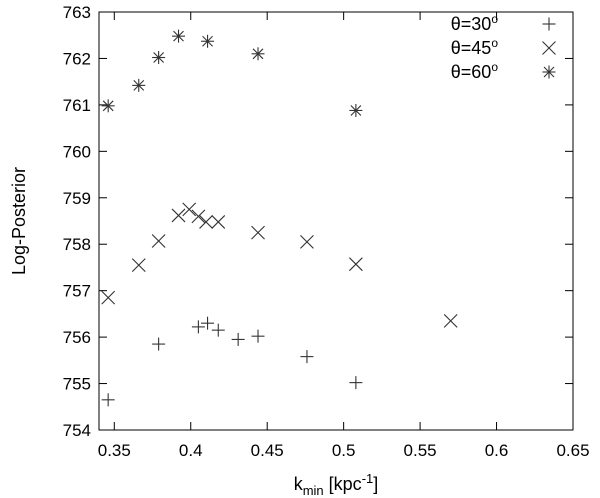 Image resolution: width=600 pixels, height=498 pixels. I want to click on legend-label-theta-60: θ=60o, so click(475, 71).